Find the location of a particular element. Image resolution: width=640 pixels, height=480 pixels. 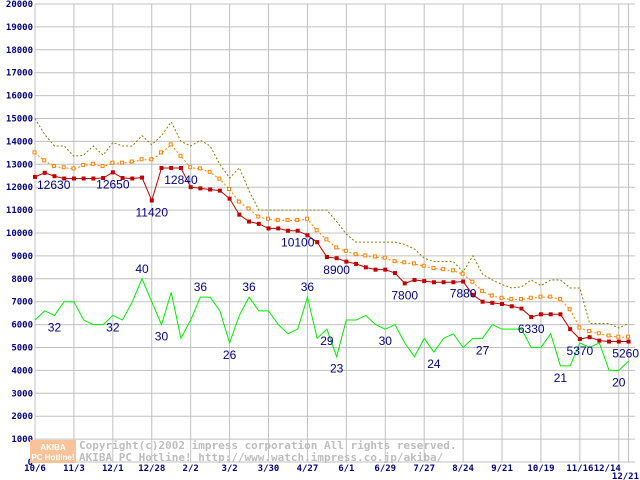

x-tick-label: 2/2 is located at coordinates (191, 469).